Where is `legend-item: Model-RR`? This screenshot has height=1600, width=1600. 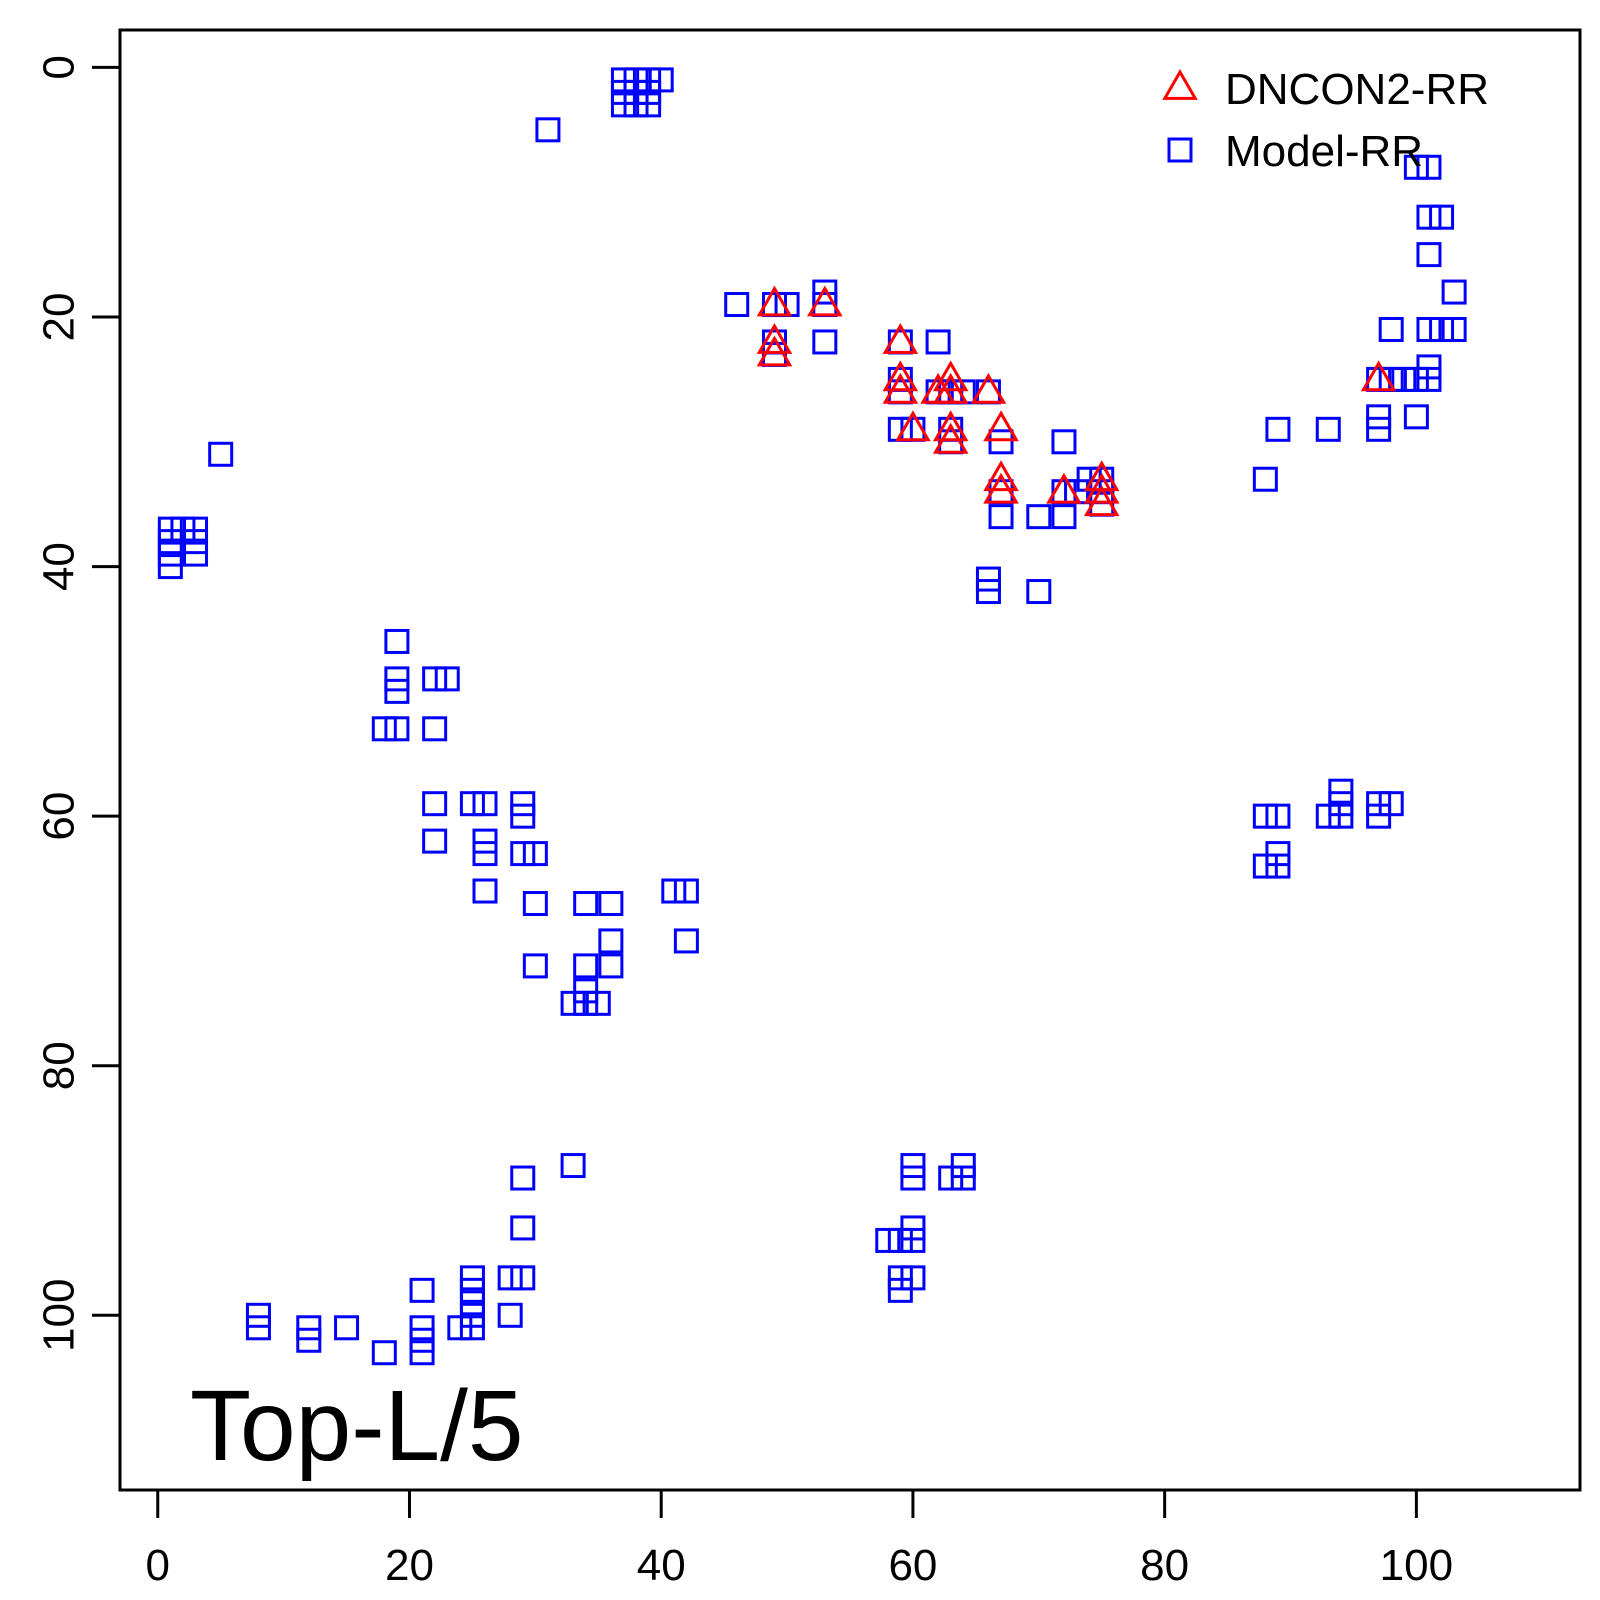
legend-item: Model-RR is located at coordinates (1295, 151).